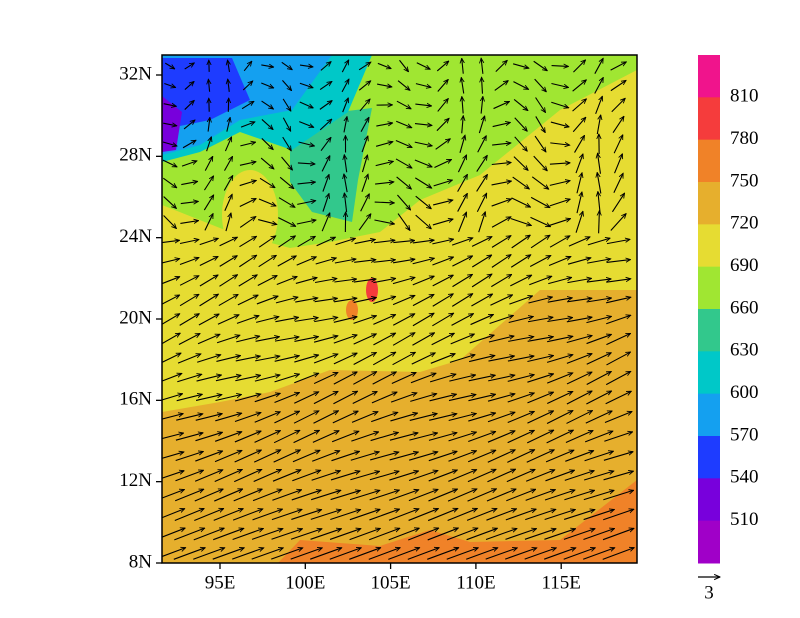 This screenshot has height=618, width=800. What do you see at coordinates (744, 265) in the screenshot?
I see `colorbar-label: 690` at bounding box center [744, 265].